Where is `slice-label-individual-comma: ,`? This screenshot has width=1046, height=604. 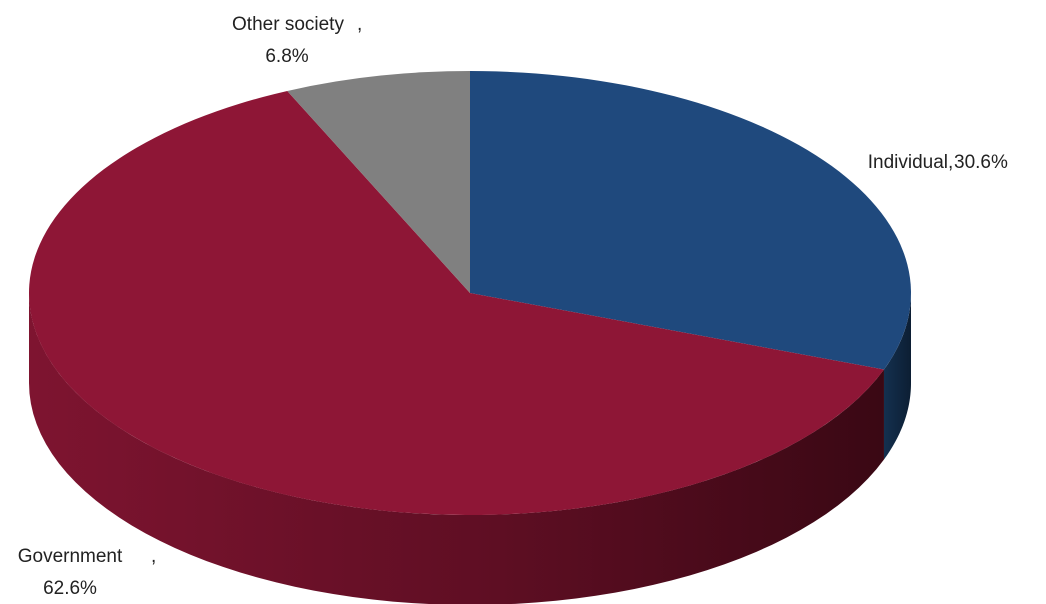 slice-label-individual-comma: , is located at coordinates (950, 162).